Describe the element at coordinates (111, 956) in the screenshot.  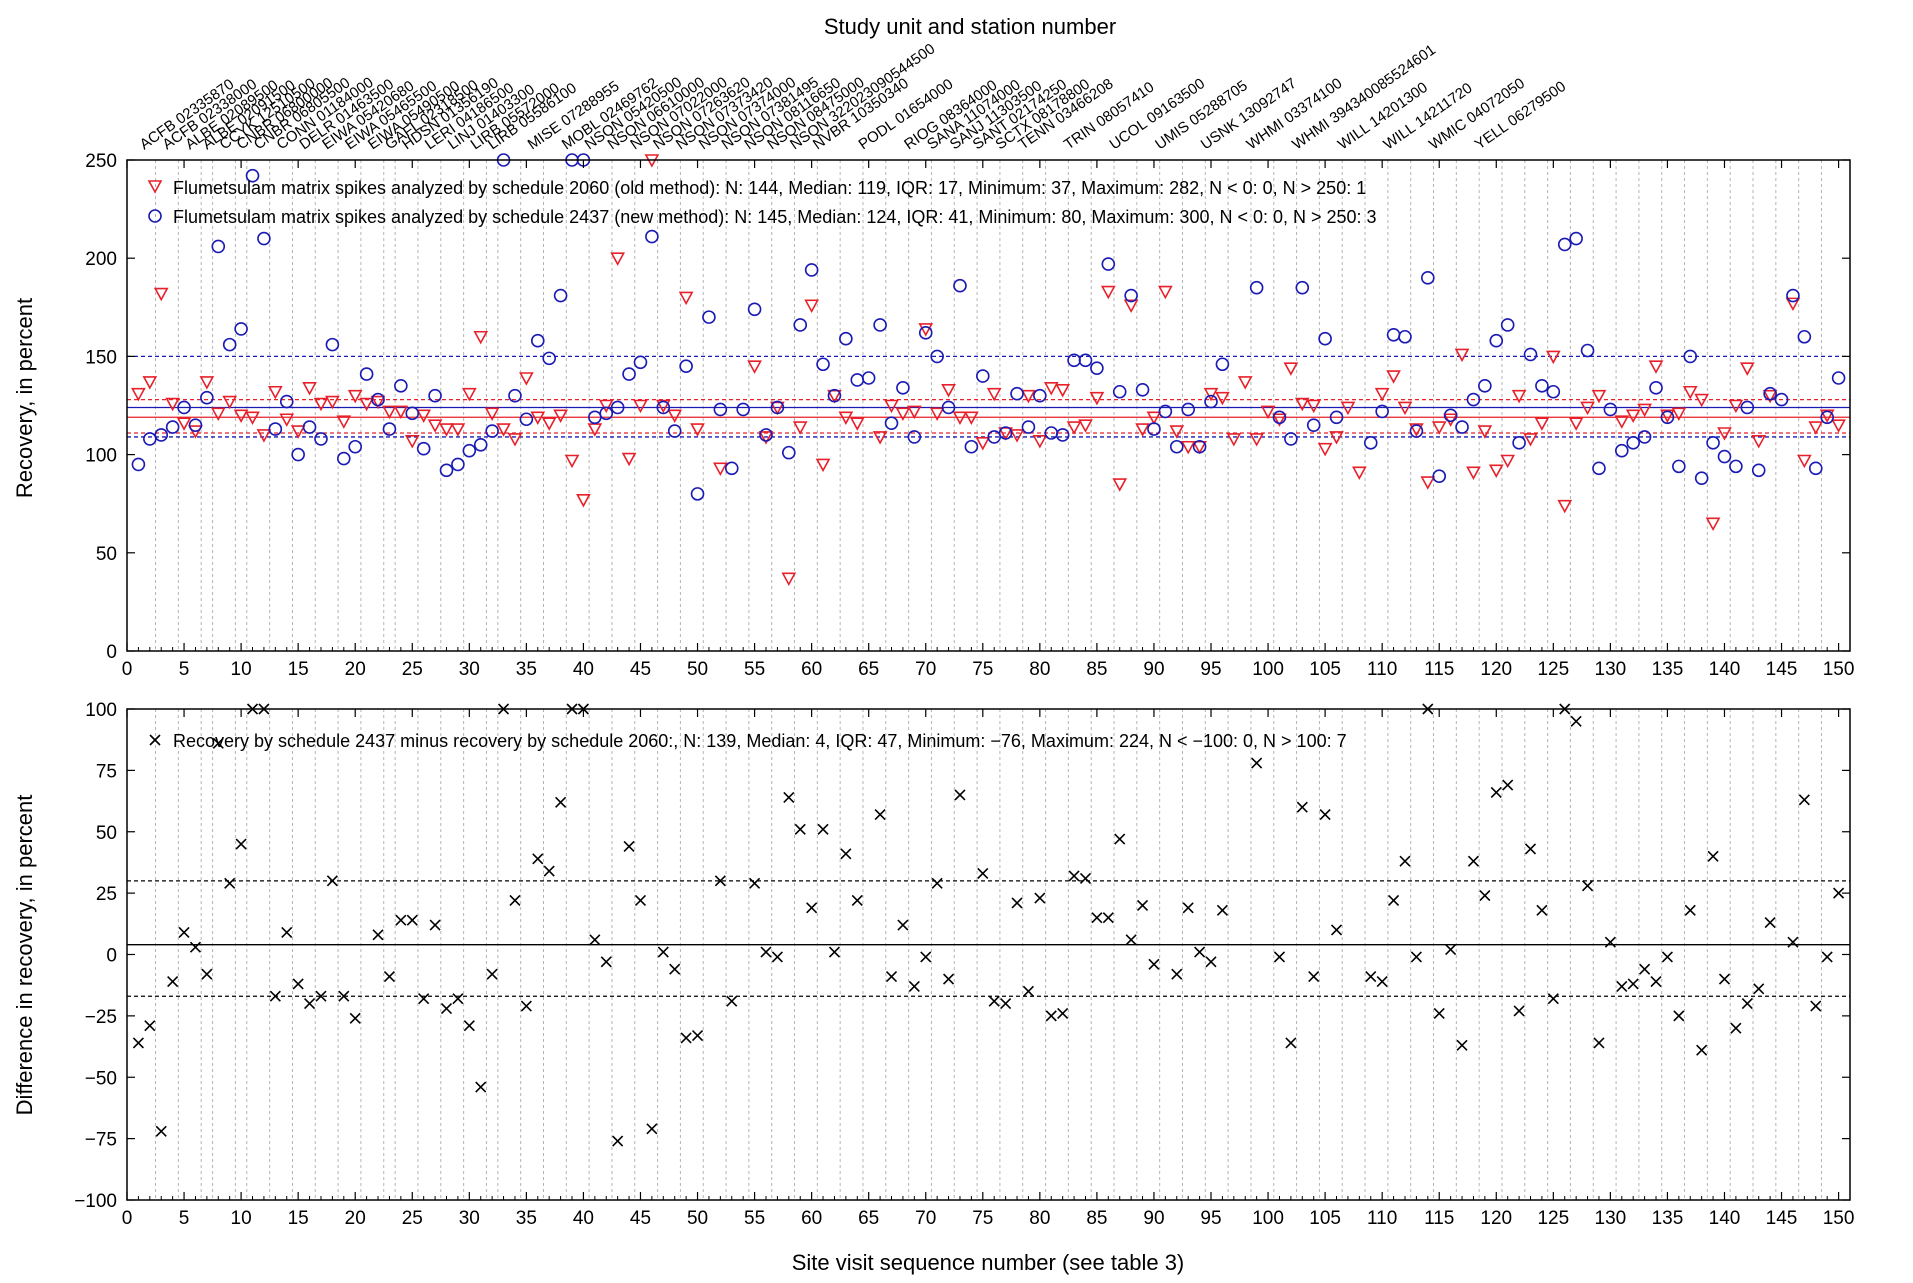
I see `y-tick-label: 0` at that location.